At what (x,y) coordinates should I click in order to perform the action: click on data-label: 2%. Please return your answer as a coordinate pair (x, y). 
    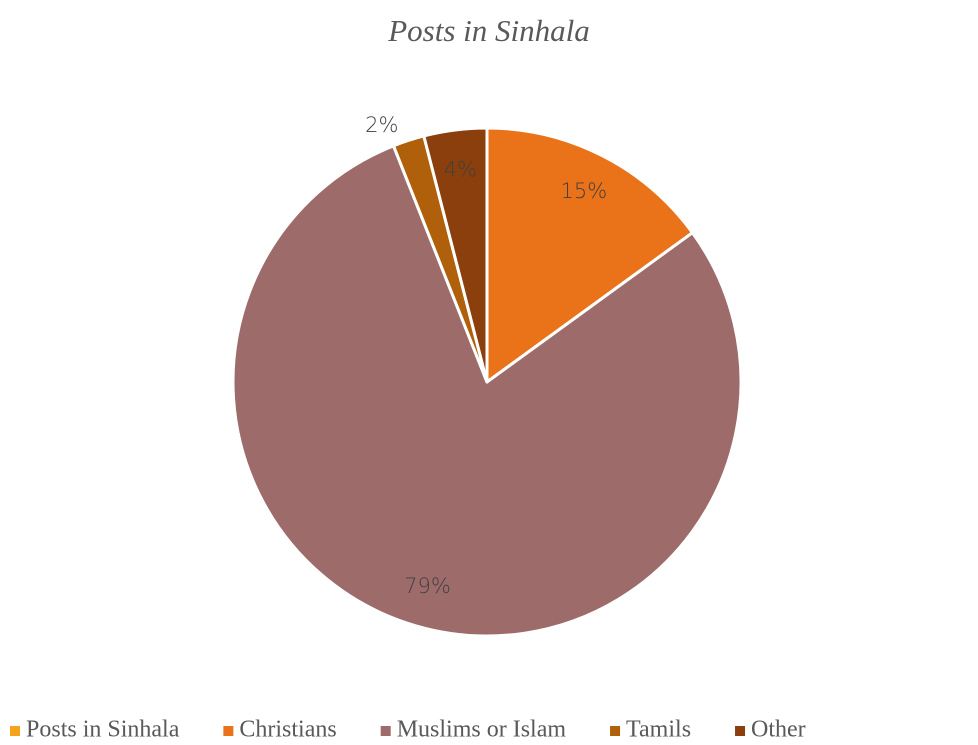
    Looking at the image, I should click on (381, 125).